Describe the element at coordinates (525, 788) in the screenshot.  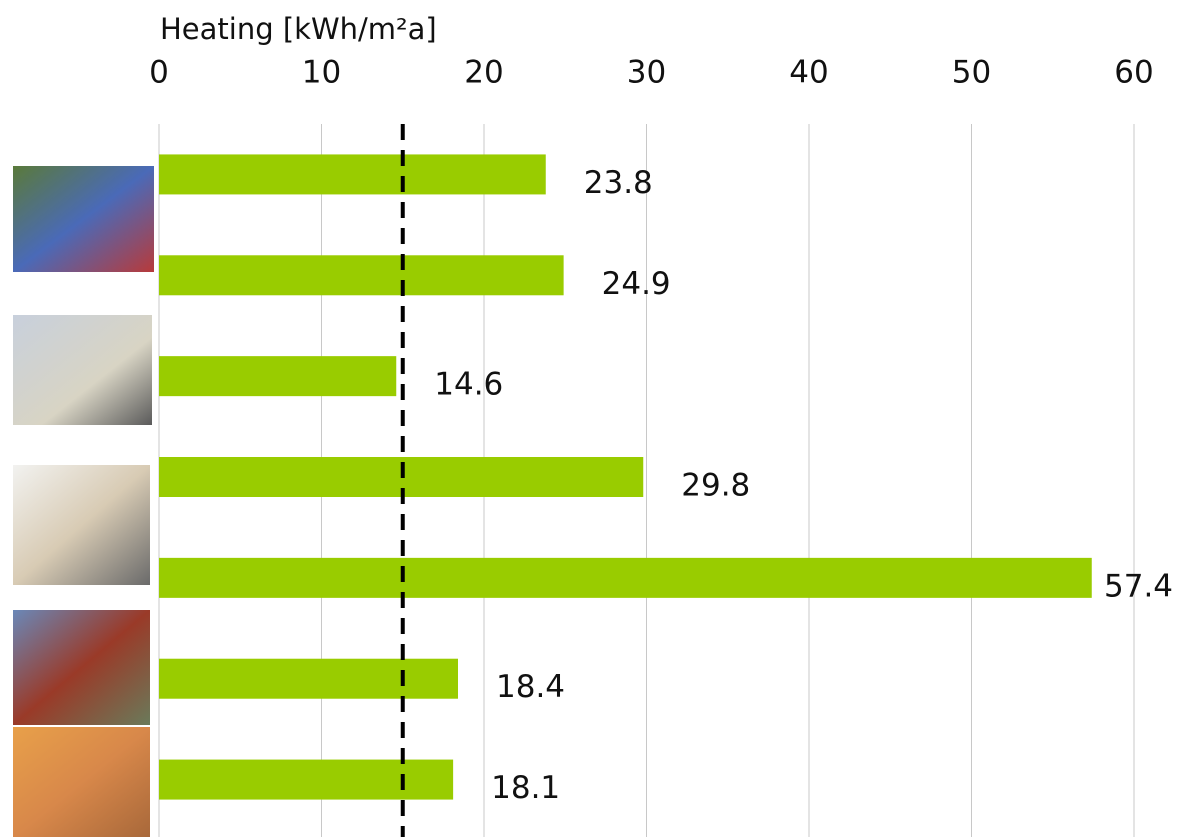
I see `value-label: 18.1` at that location.